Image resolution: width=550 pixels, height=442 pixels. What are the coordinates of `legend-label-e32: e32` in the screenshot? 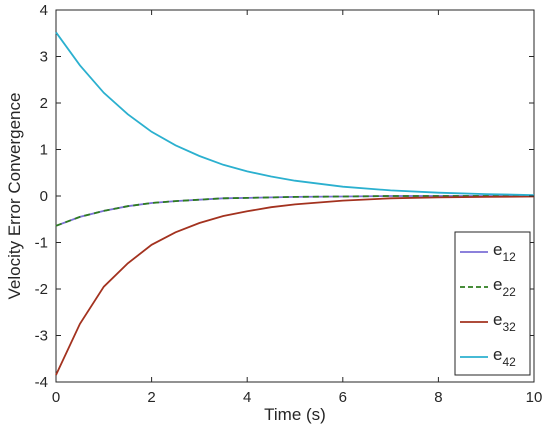 It's located at (504, 322).